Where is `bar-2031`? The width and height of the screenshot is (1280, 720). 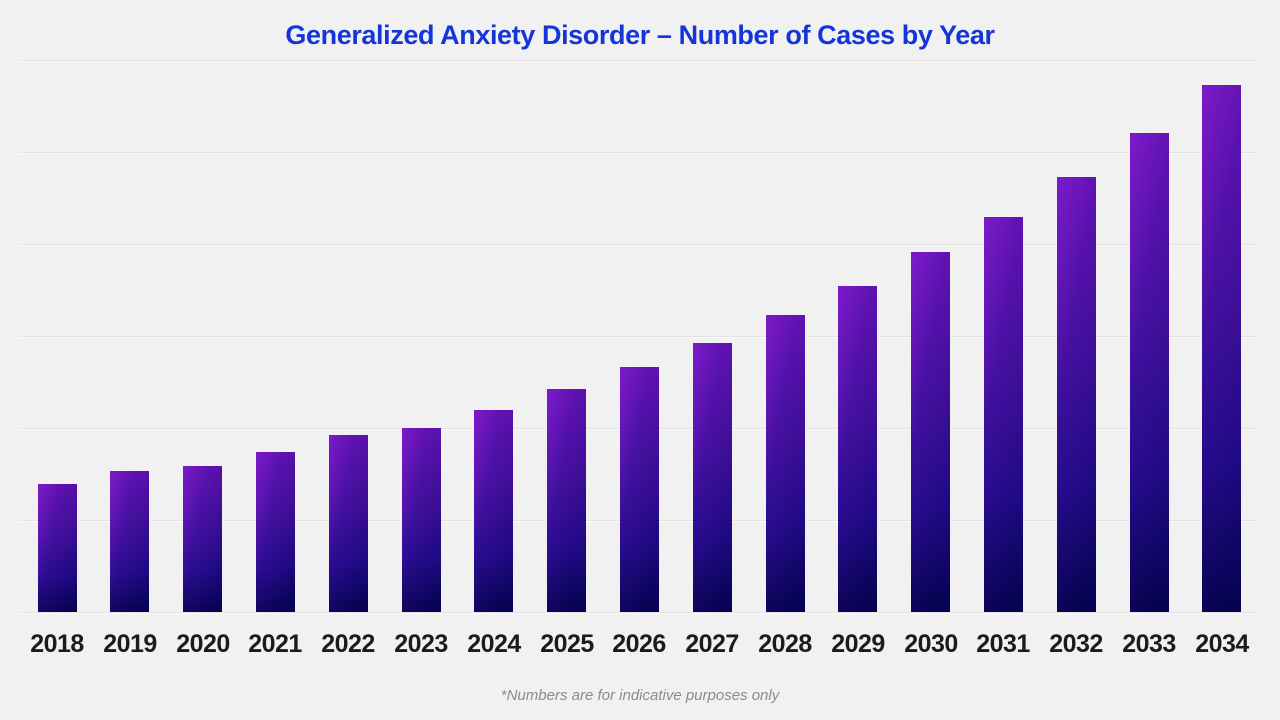 bar-2031 is located at coordinates (1003, 414).